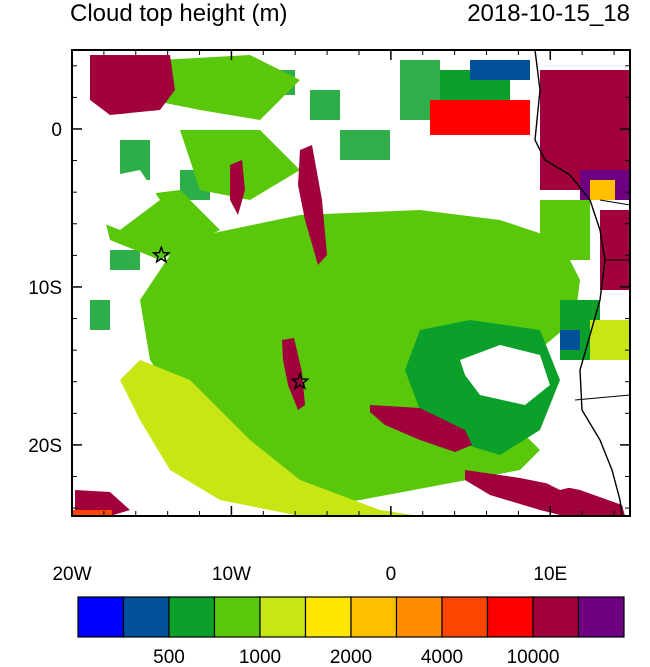 This screenshot has width=650, height=667. What do you see at coordinates (231, 574) in the screenshot?
I see `lon-tick-label: 10W` at bounding box center [231, 574].